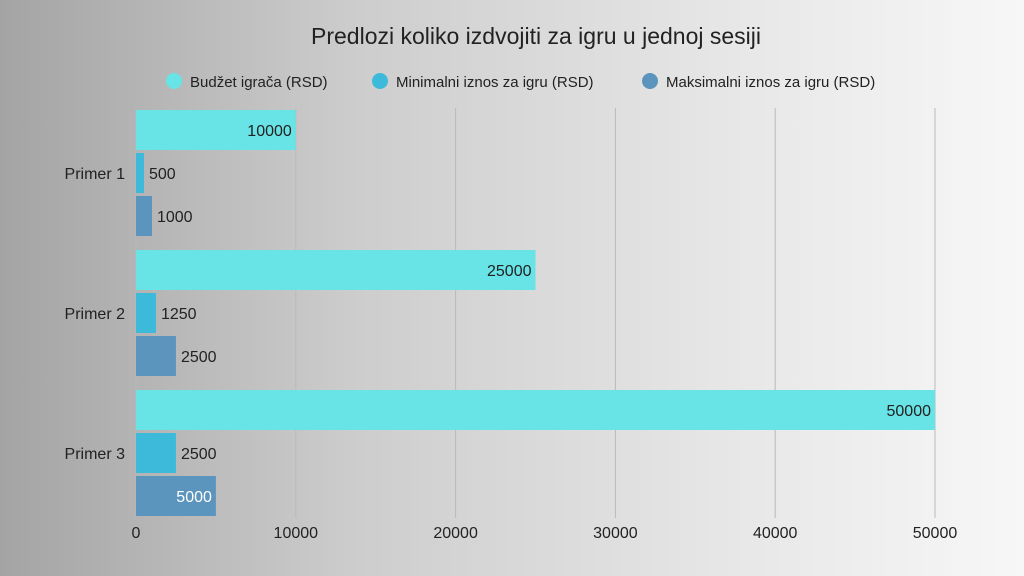  I want to click on data-label: 5000, so click(194, 497).